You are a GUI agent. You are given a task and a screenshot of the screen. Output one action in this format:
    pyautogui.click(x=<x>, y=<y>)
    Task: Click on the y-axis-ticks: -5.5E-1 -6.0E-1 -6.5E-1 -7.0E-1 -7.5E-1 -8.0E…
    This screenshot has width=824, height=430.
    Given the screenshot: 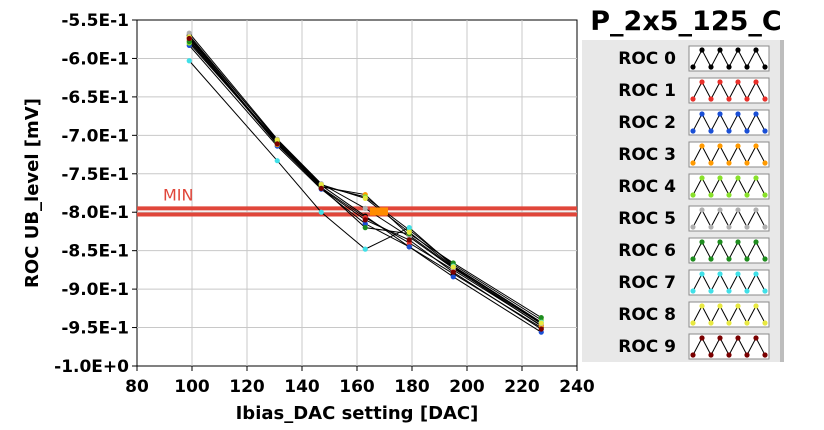 What is the action you would take?
    pyautogui.click(x=95, y=194)
    